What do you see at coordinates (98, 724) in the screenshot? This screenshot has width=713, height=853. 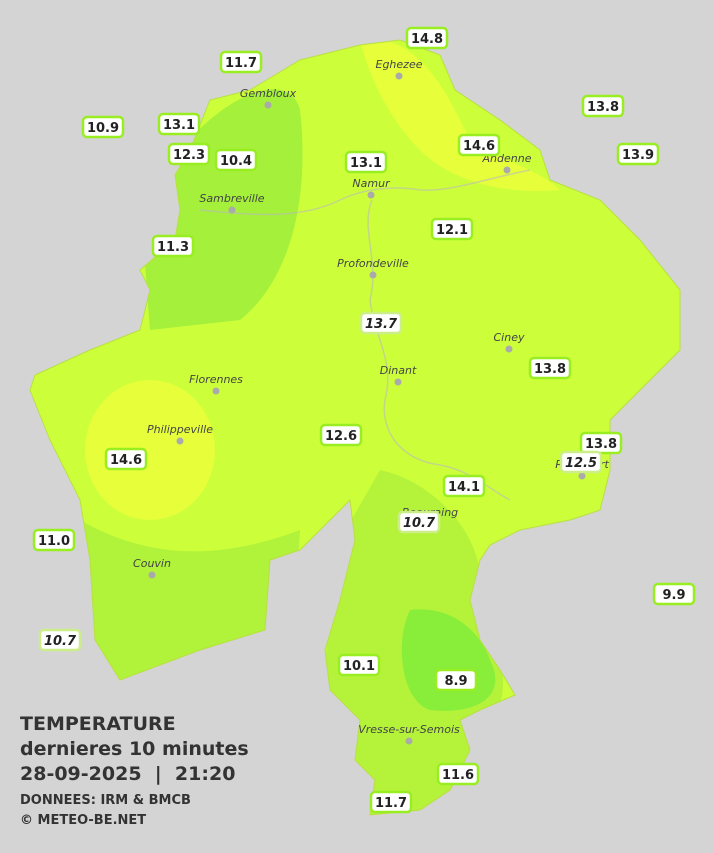 I see `caption-title: TEMPERATURE` at bounding box center [98, 724].